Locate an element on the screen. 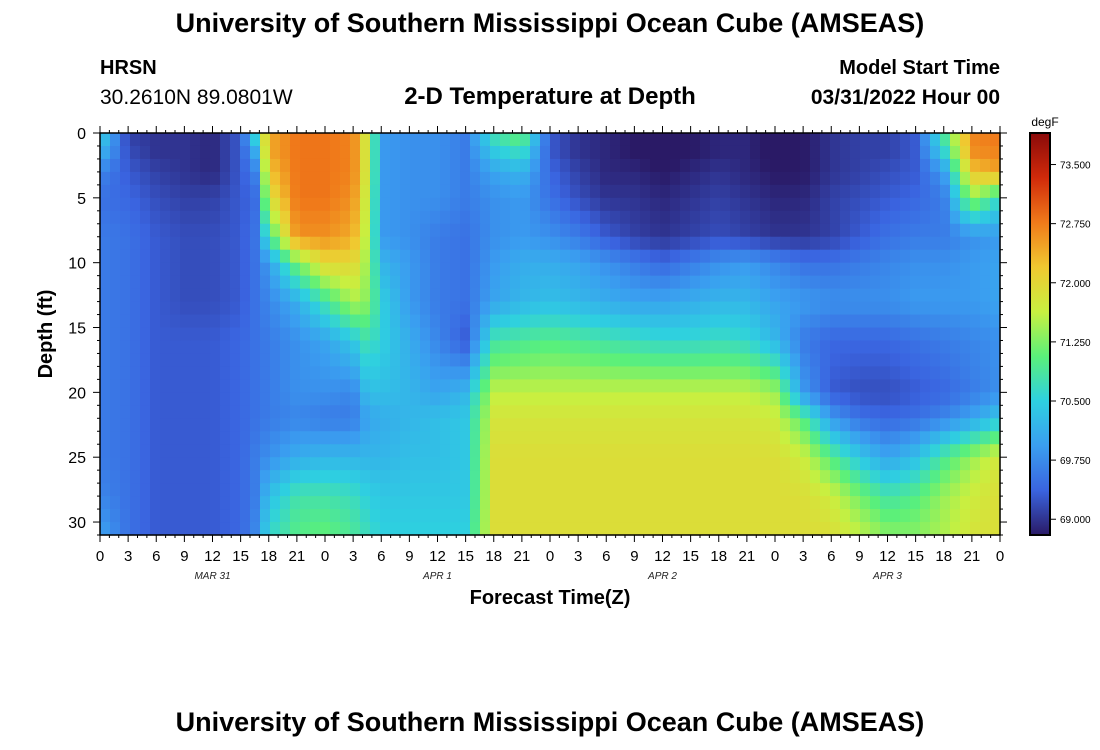 The height and width of the screenshot is (750, 1100). x-tick-label: 18 is located at coordinates (268, 556).